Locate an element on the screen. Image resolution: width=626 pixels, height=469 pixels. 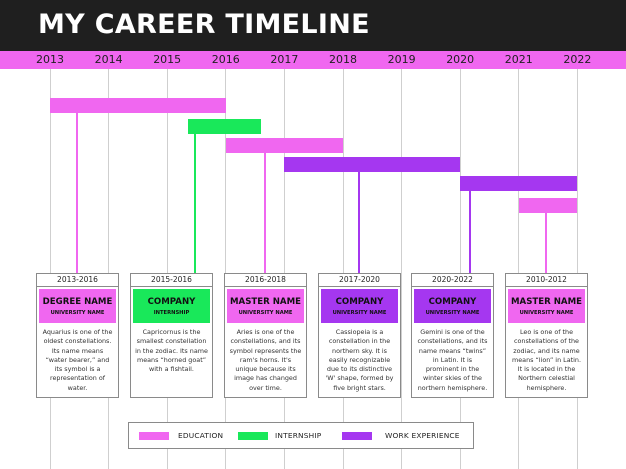
card-header: COMPANY INTERNSHIP is located at coordinates (171, 306).